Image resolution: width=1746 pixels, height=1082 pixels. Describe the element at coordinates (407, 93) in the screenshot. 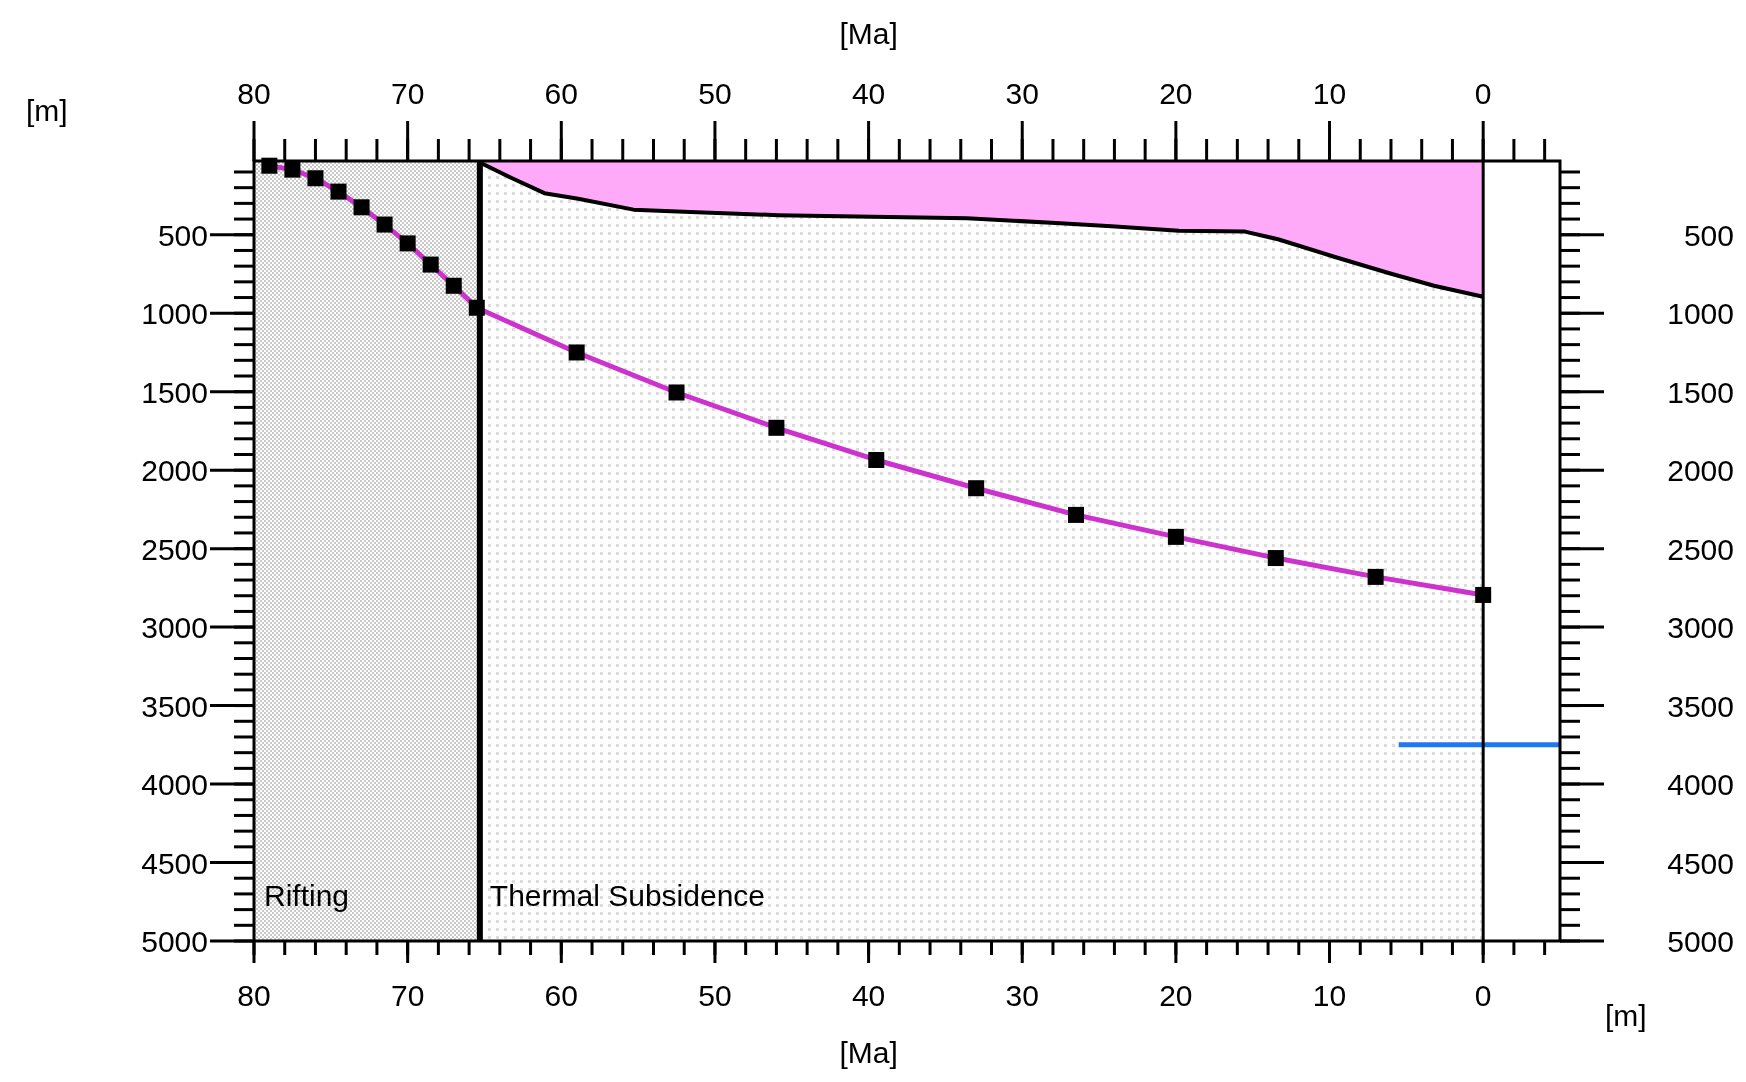

I see `x2-tick-label: 70` at that location.